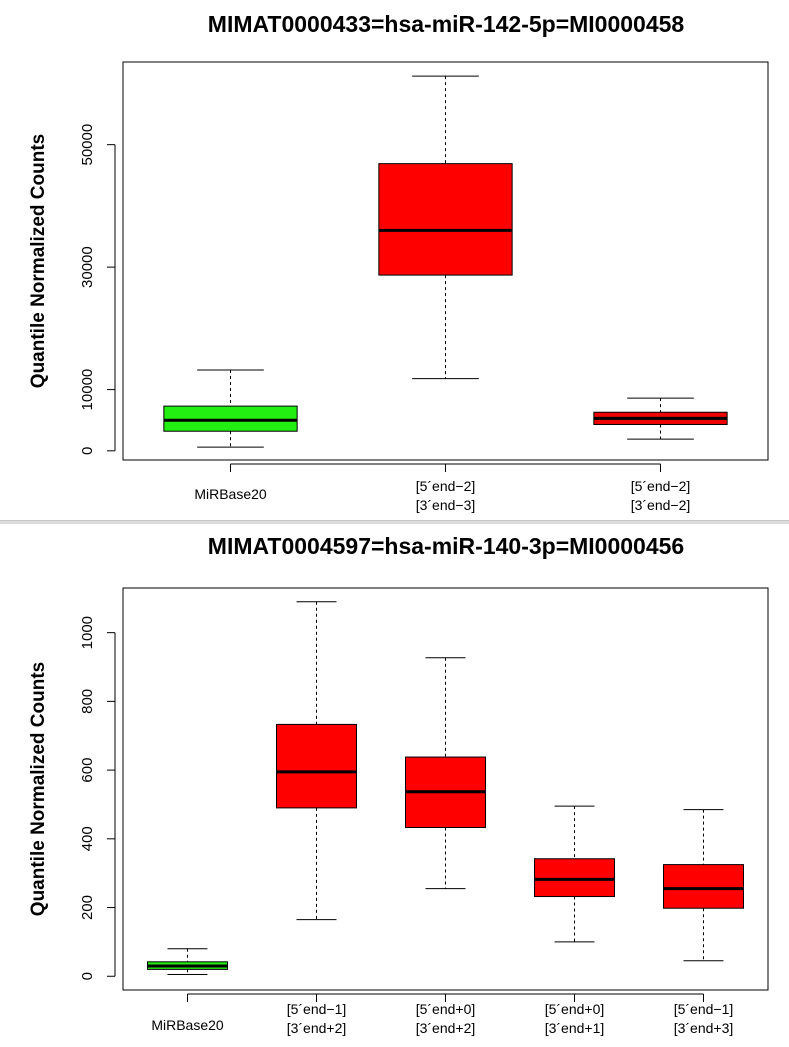 This screenshot has height=1047, width=789. I want to click on y-tick-label: 200, so click(87, 907).